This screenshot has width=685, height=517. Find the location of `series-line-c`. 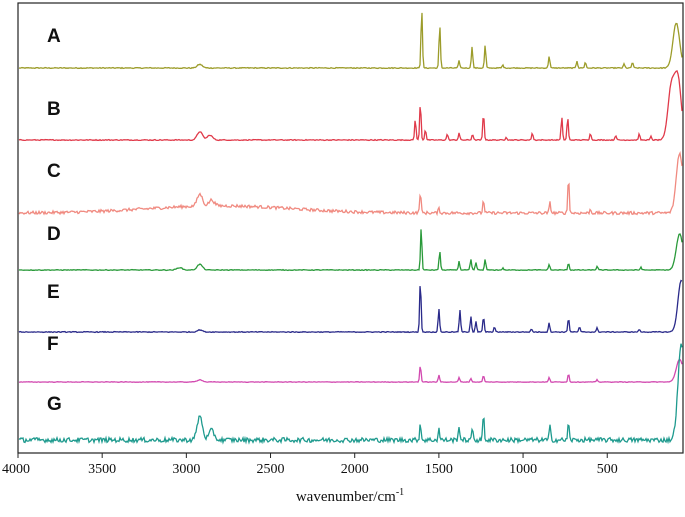

series-line-c is located at coordinates (350, 183).